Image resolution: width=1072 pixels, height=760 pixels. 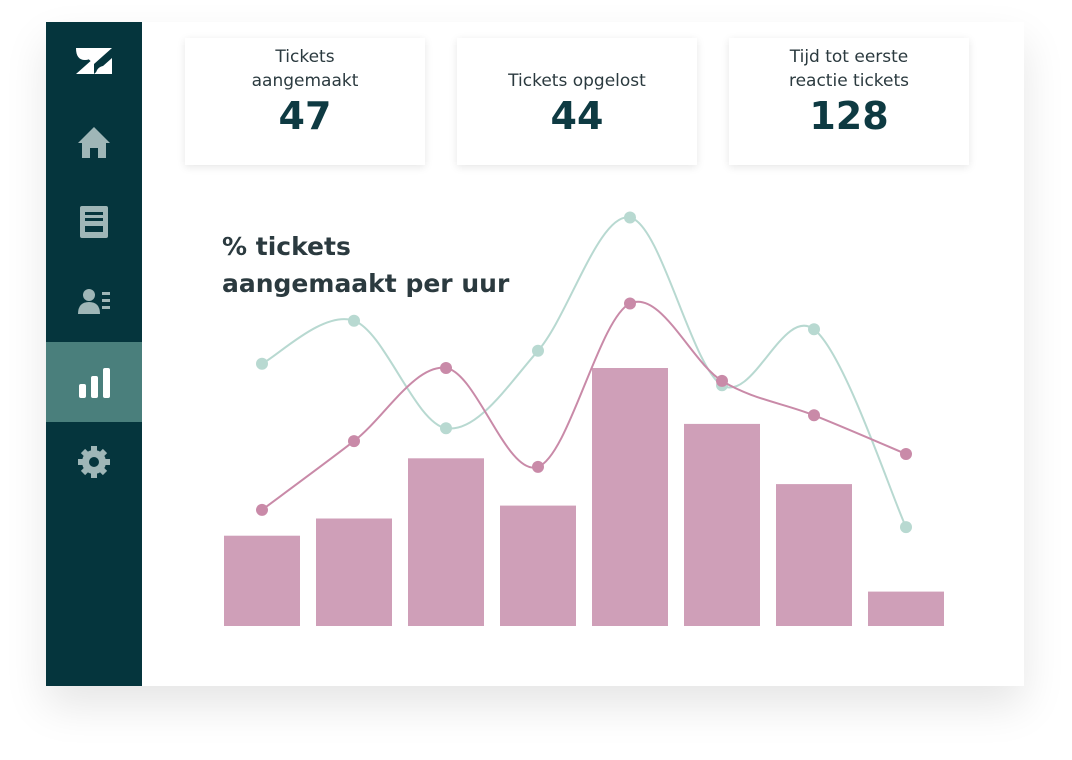 What do you see at coordinates (94, 301) in the screenshot?
I see `contacts-icon` at bounding box center [94, 301].